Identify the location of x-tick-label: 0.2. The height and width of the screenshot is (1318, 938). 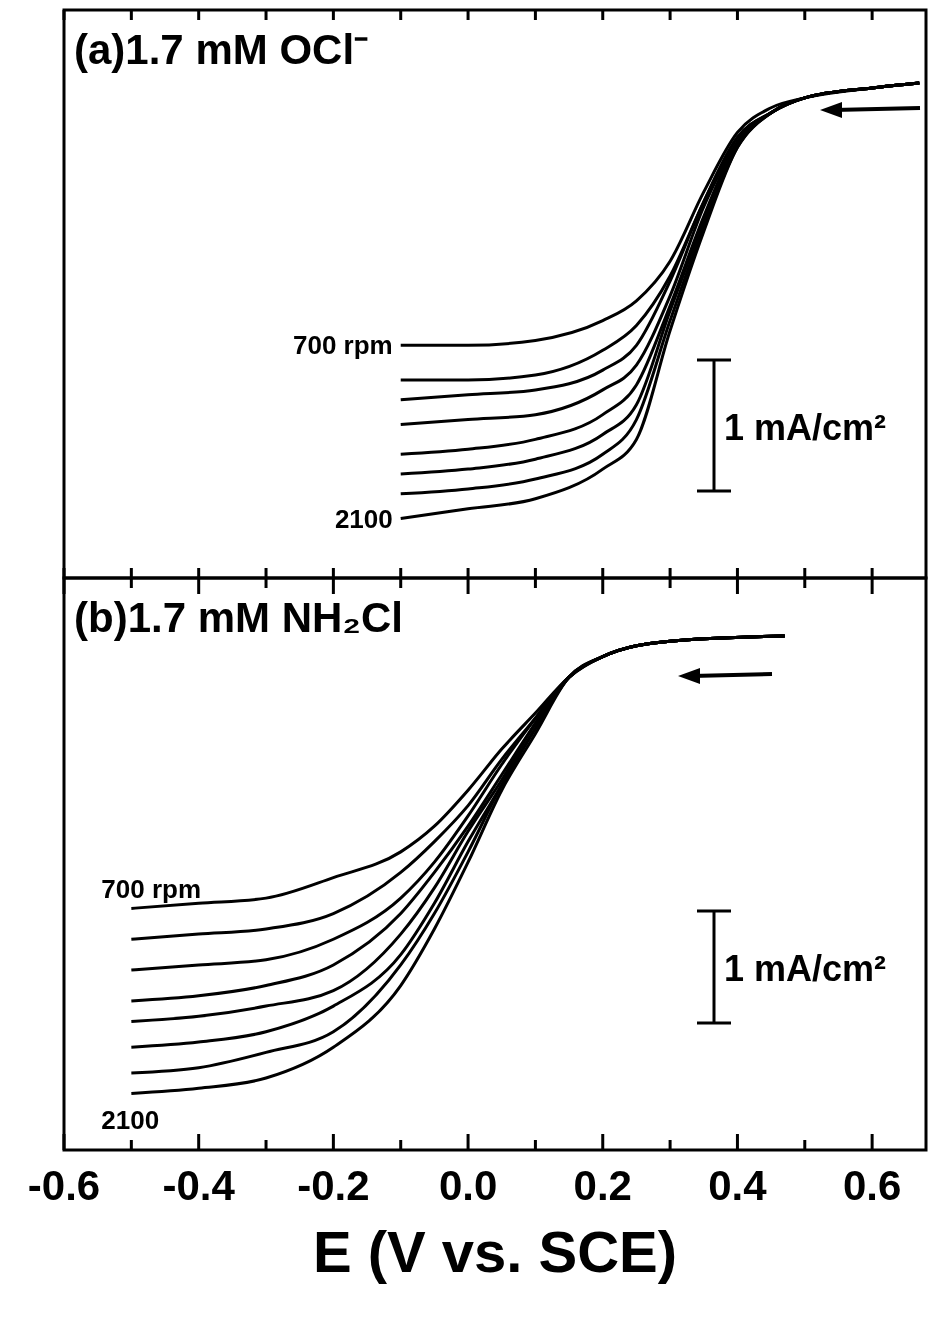
(602, 1185).